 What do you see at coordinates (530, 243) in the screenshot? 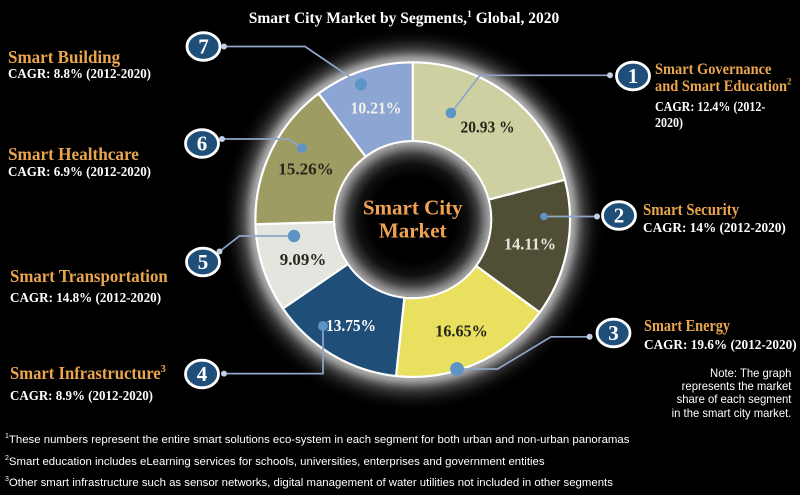
I see `svg-text: 14.11%` at bounding box center [530, 243].